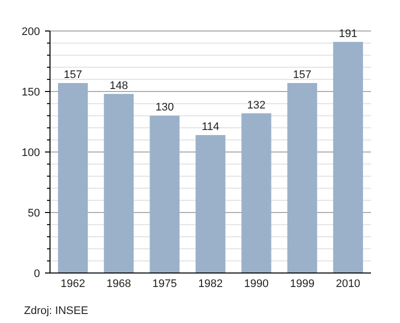 The height and width of the screenshot is (323, 400). I want to click on x-tick-label: 1982, so click(210, 284).